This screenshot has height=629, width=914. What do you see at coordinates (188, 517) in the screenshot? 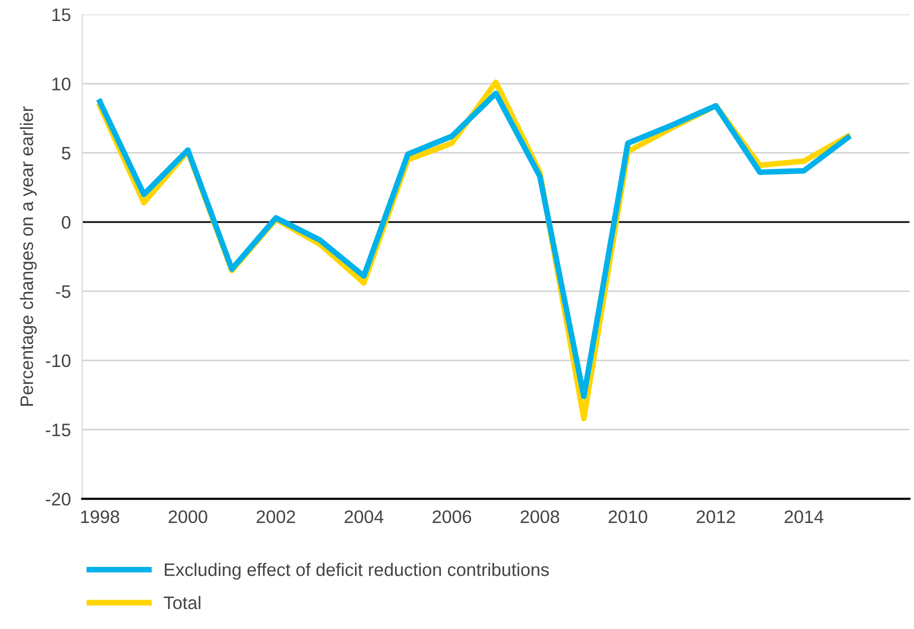
I see `x-tick-label: 2000` at bounding box center [188, 517].